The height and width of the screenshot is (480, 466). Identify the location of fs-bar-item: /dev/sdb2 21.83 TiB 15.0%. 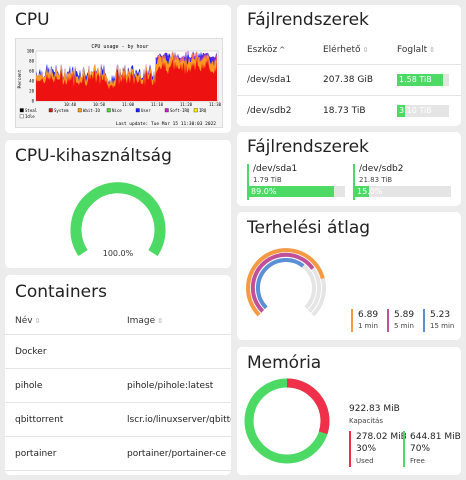
(403, 182).